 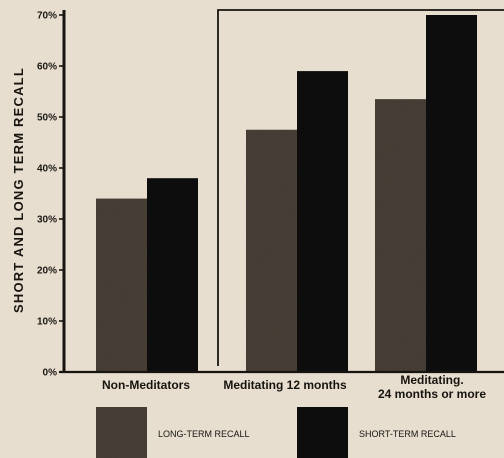 What do you see at coordinates (146, 385) in the screenshot?
I see `x-category-label: Non-Meditators` at bounding box center [146, 385].